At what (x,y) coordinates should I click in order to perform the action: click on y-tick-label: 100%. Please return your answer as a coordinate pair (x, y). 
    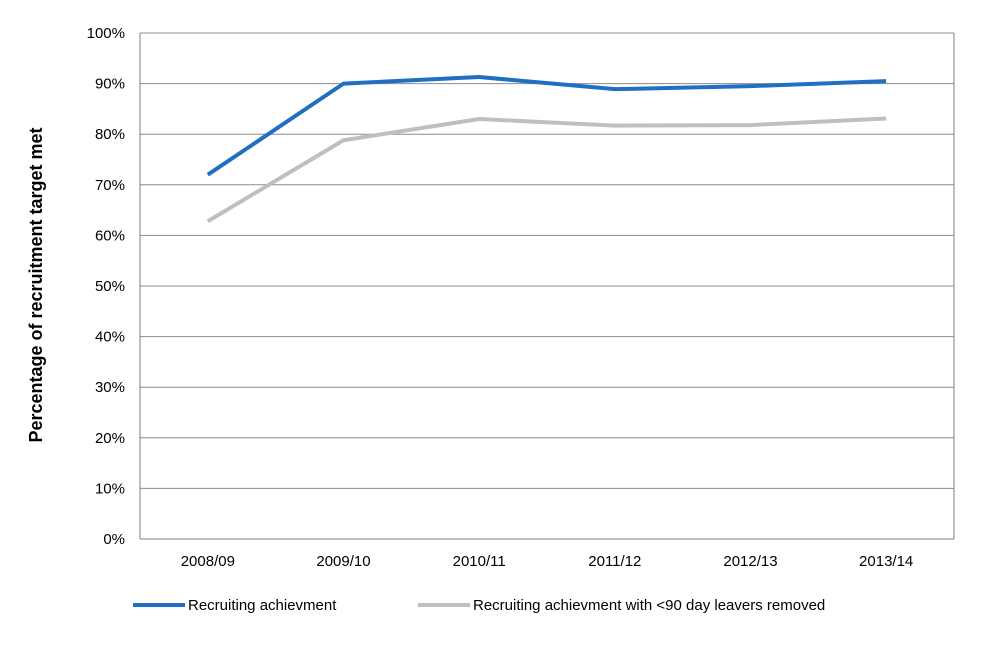
    Looking at the image, I should click on (106, 33).